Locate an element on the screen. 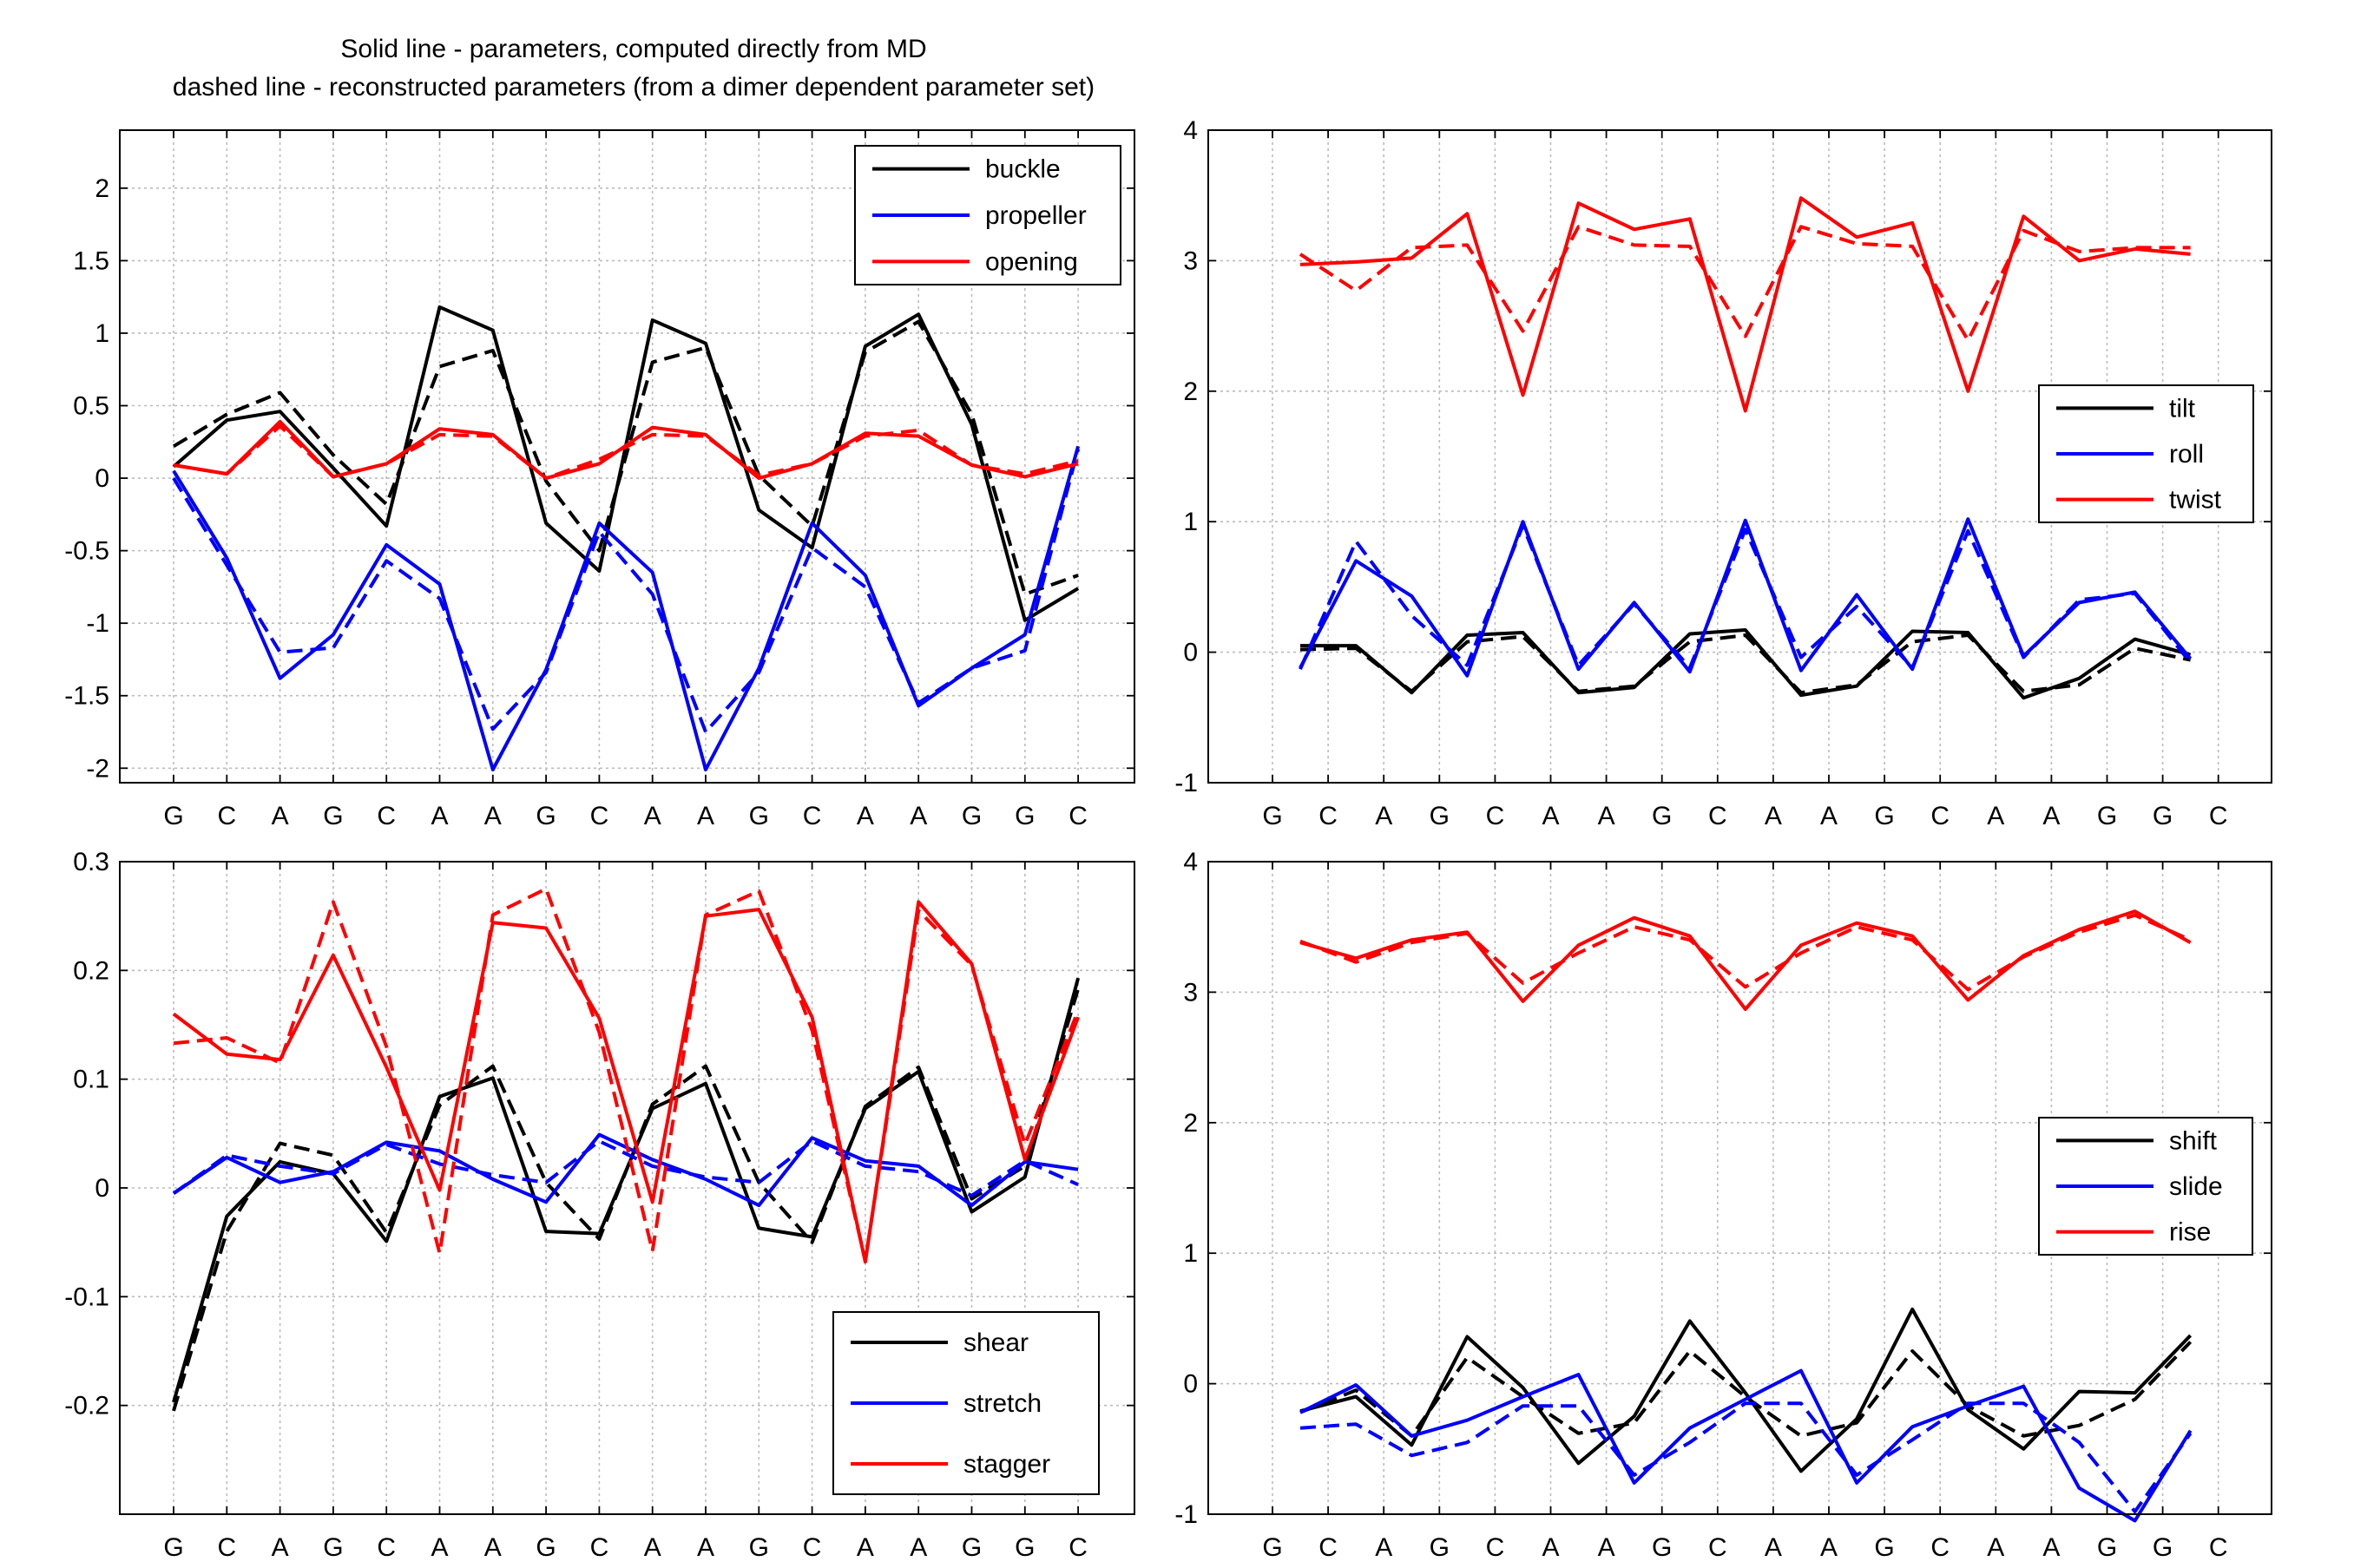  y-tick-label: -0.5 is located at coordinates (86, 551).